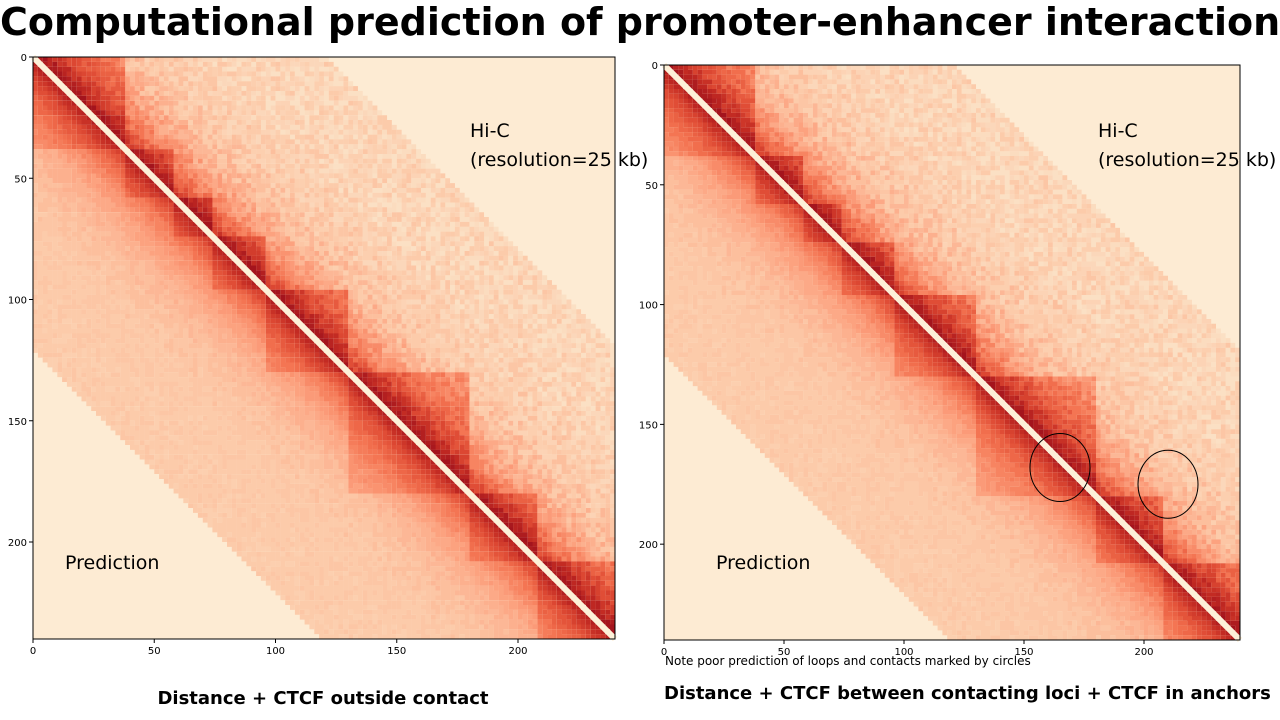  What do you see at coordinates (559, 160) in the screenshot?
I see `left-hic-label-line2: (resolution=25 kb)` at bounding box center [559, 160].